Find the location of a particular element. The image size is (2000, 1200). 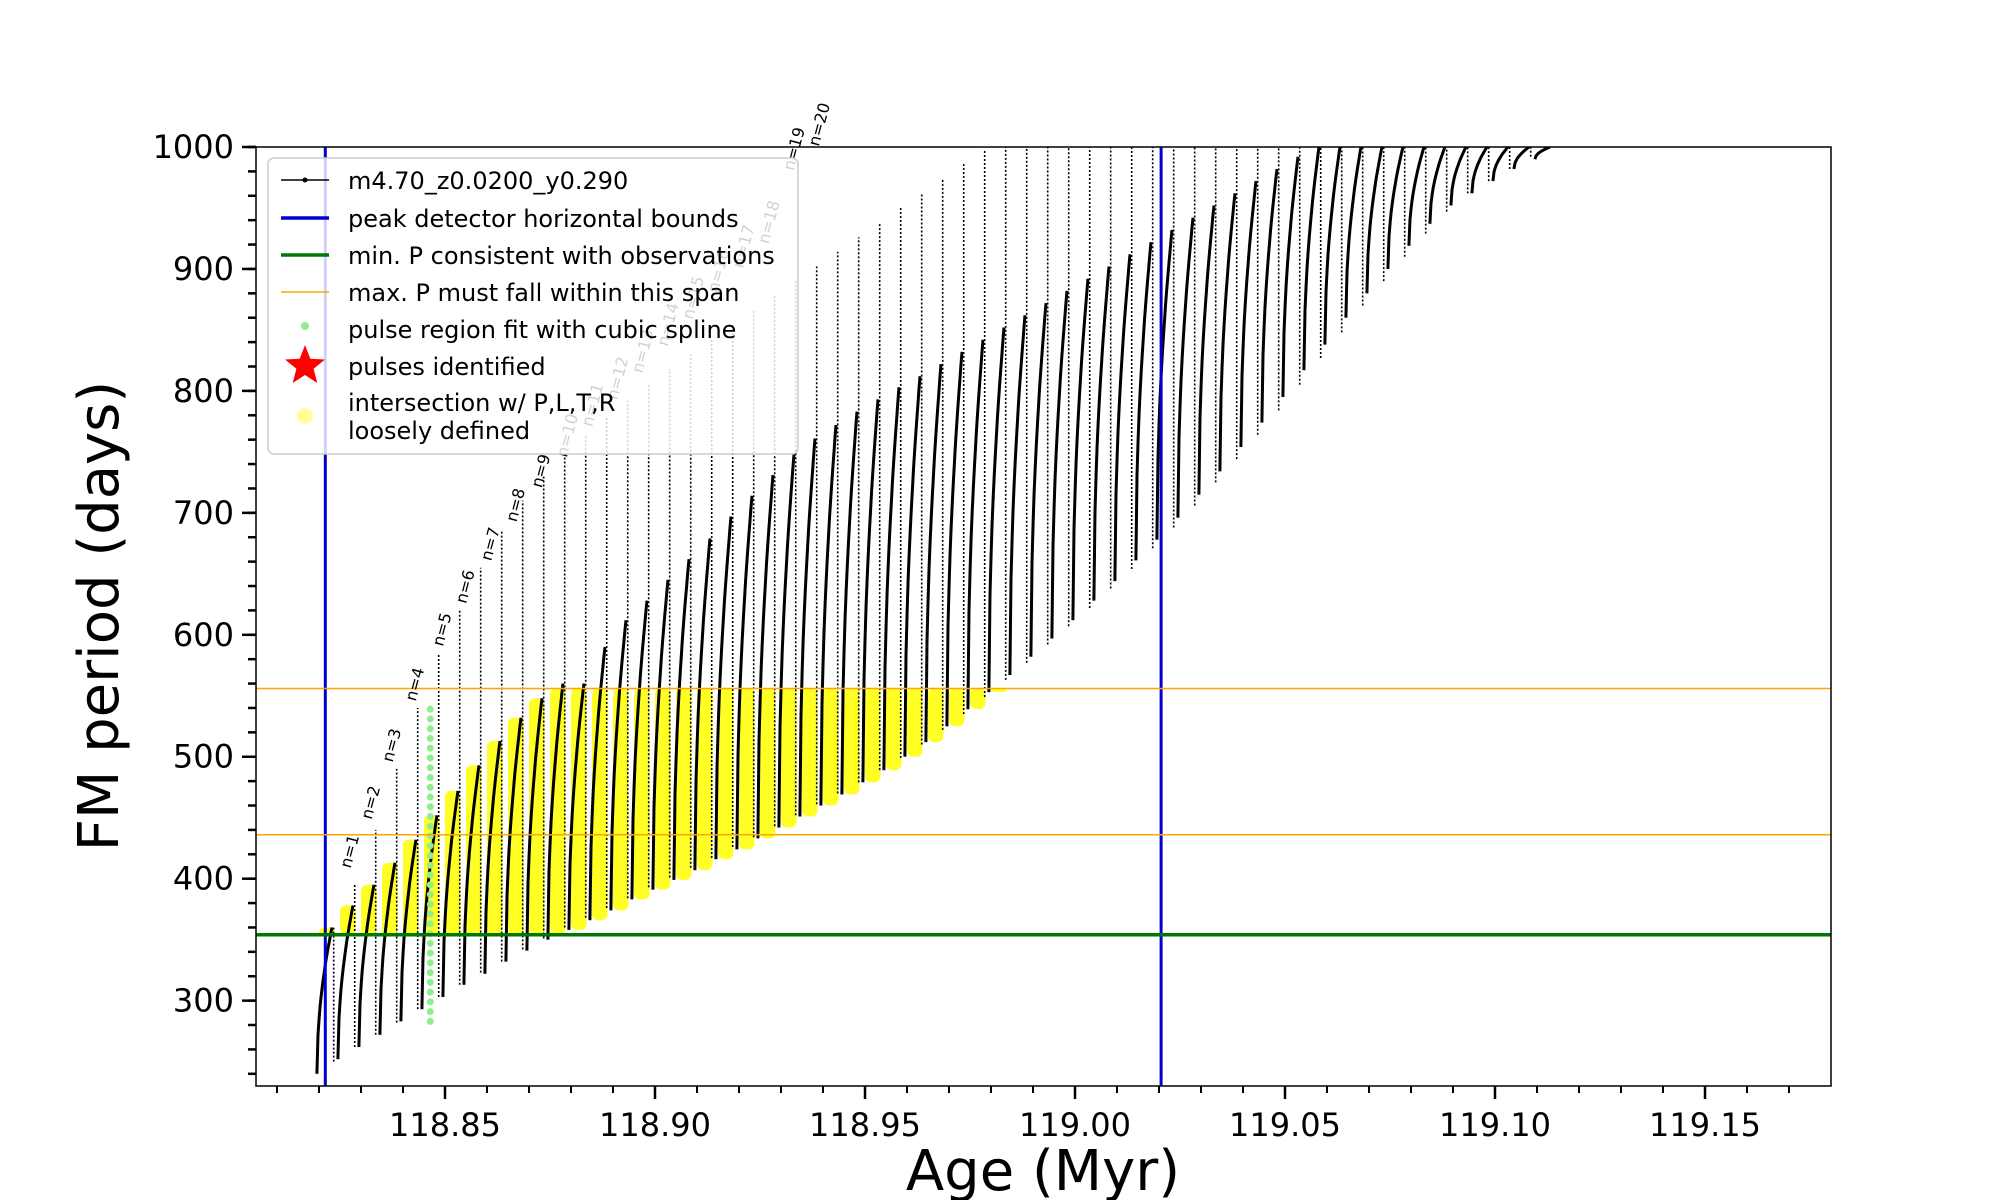

legend-label: intersection w/ P,L,T,R is located at coordinates (481, 403).